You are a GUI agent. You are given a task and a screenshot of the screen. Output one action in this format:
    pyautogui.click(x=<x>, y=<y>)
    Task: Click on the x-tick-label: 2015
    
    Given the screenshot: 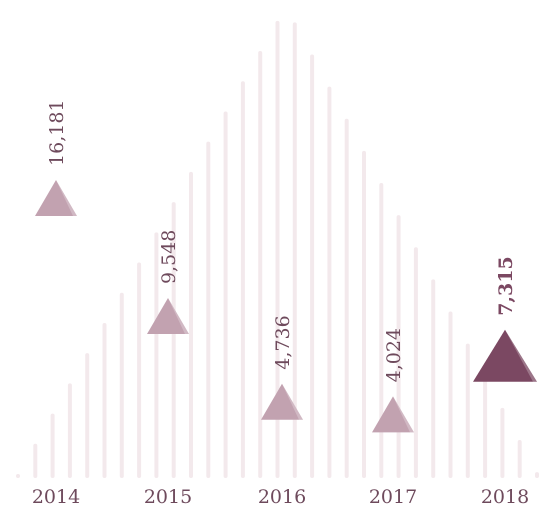 What is the action you would take?
    pyautogui.click(x=168, y=497)
    